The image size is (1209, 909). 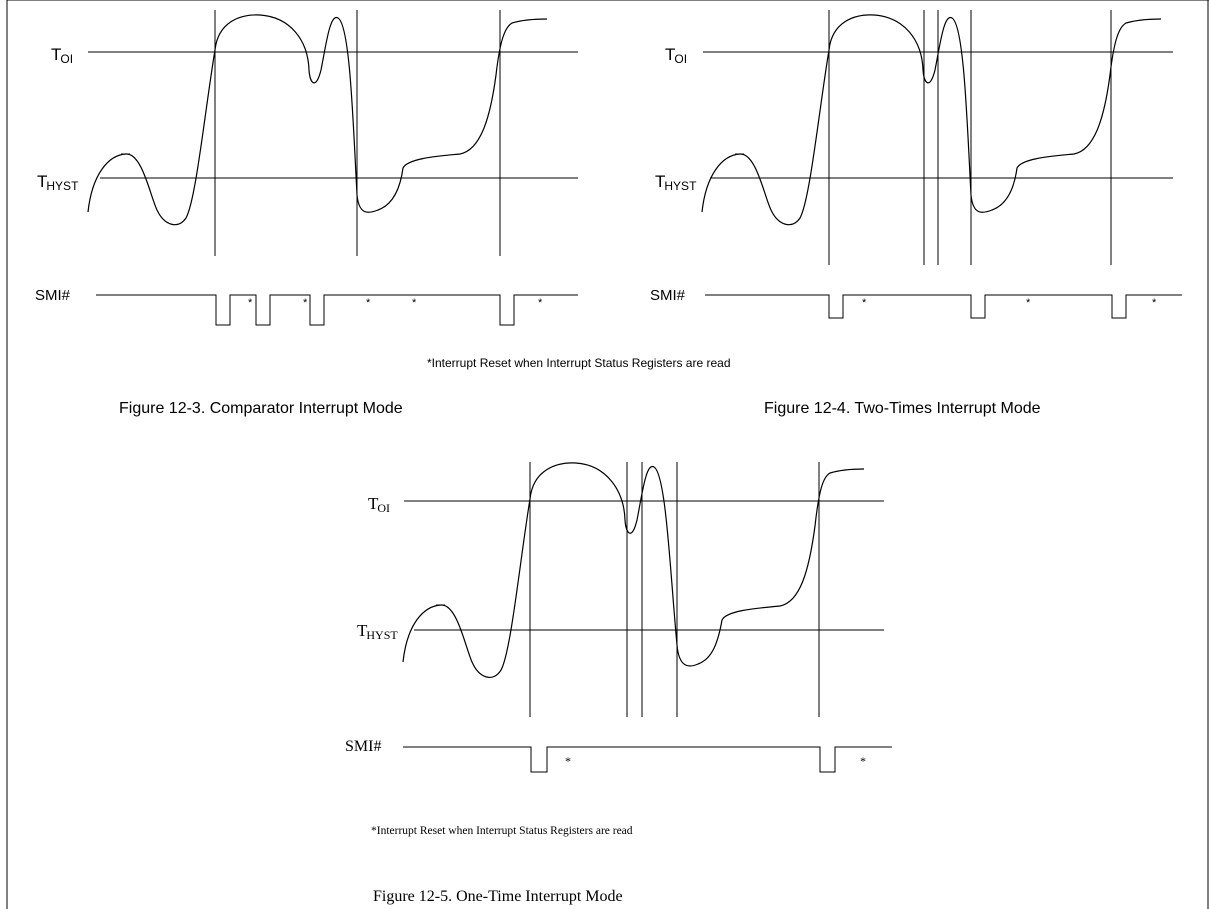 I want to click on figure-caption: Figure 12-5. One-Time Interrupt Mode, so click(x=498, y=896).